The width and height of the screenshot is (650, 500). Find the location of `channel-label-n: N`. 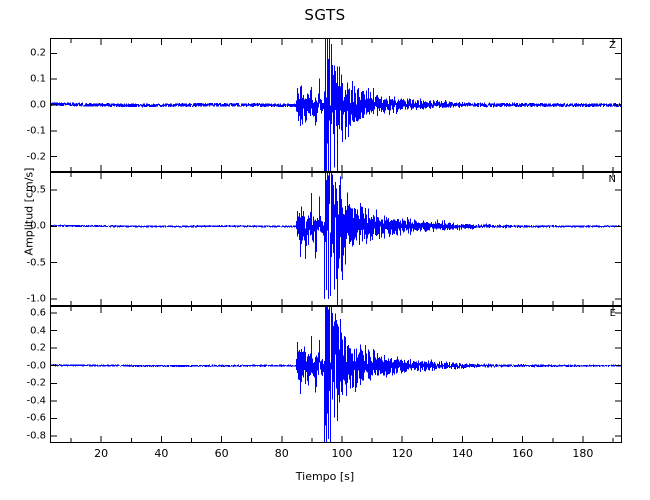

channel-label-n: N is located at coordinates (612, 179).